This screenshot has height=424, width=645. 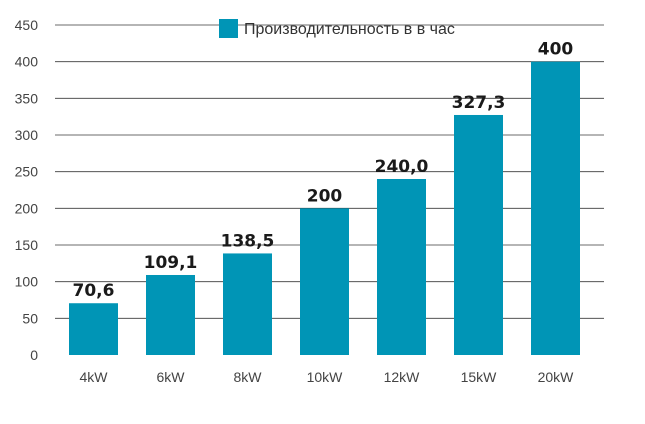 I want to click on y-tick-label-50: 50, so click(x=30, y=318).